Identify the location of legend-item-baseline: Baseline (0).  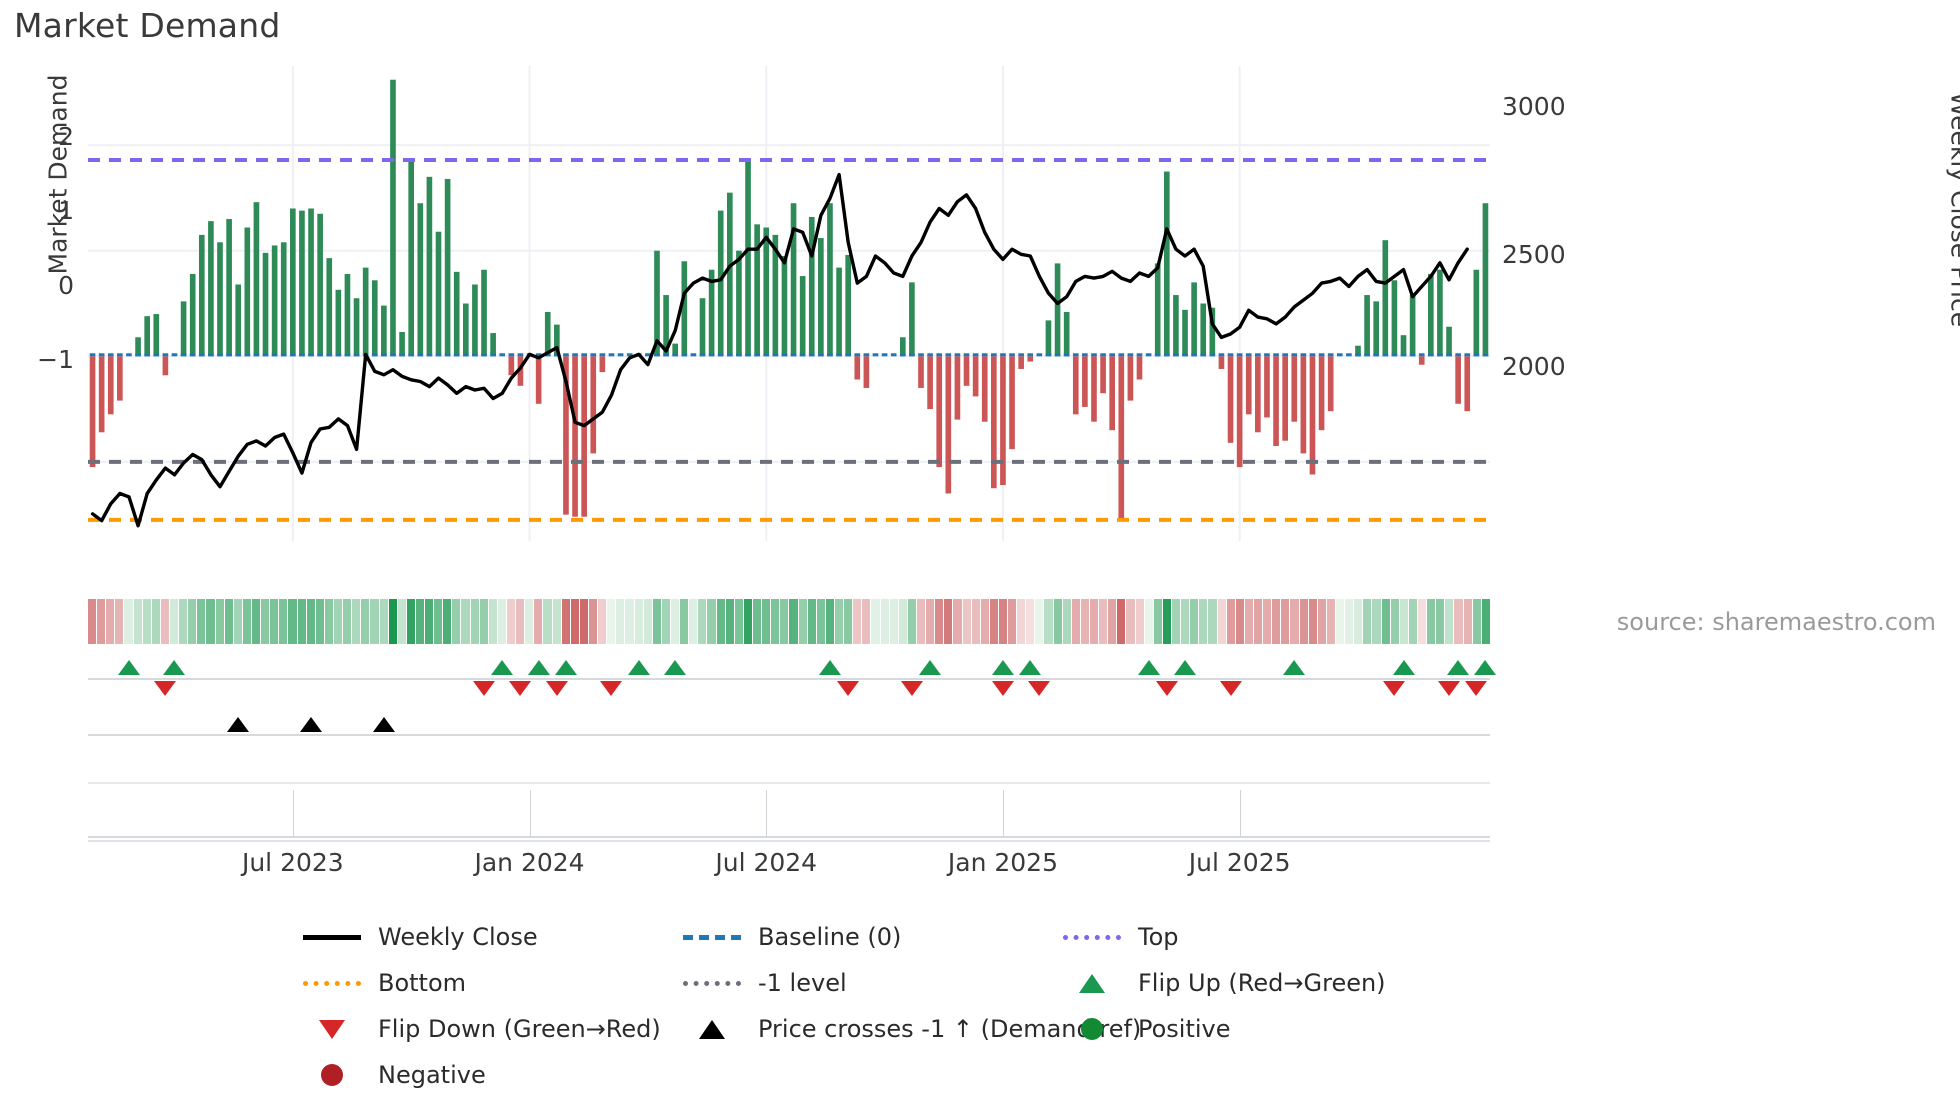
(870, 937).